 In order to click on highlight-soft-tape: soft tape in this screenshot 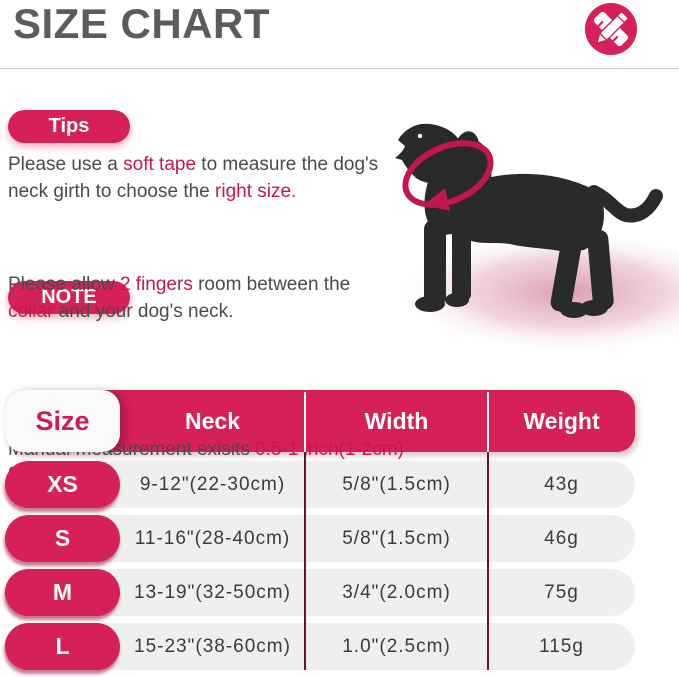, I will do `click(160, 164)`.